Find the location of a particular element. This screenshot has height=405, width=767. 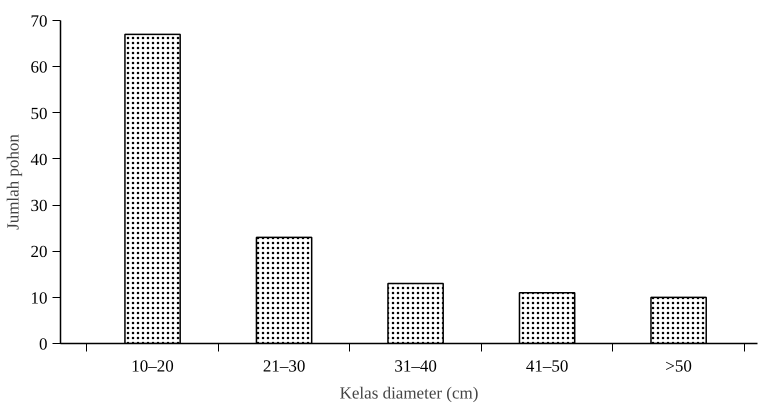

y-tick-label: 20 is located at coordinates (39, 252).